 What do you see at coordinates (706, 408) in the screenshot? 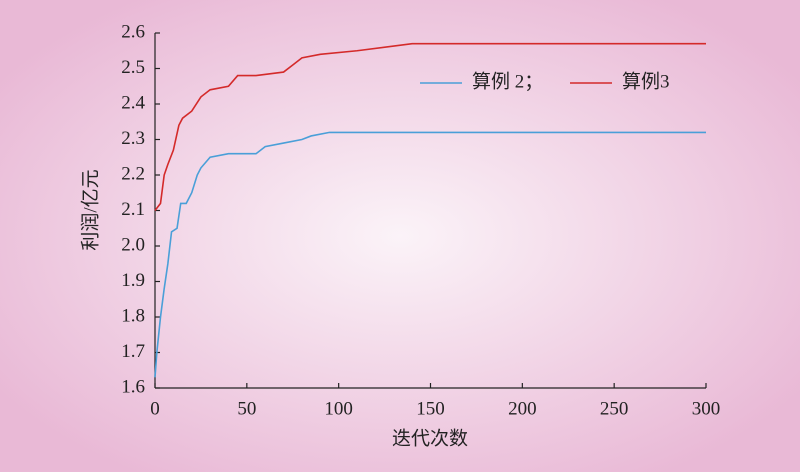
I see `x-tick-label: 300` at bounding box center [706, 408].